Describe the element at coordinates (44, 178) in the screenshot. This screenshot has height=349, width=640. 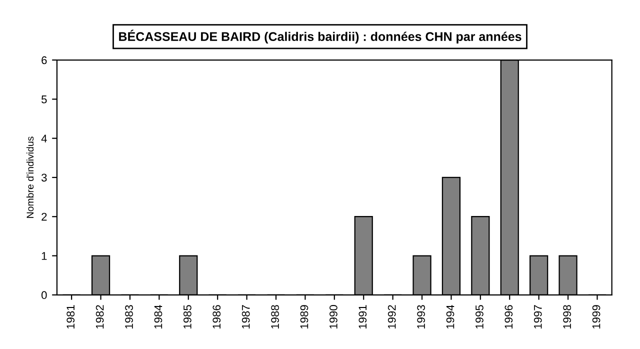
I see `y-tick-label: 3` at that location.